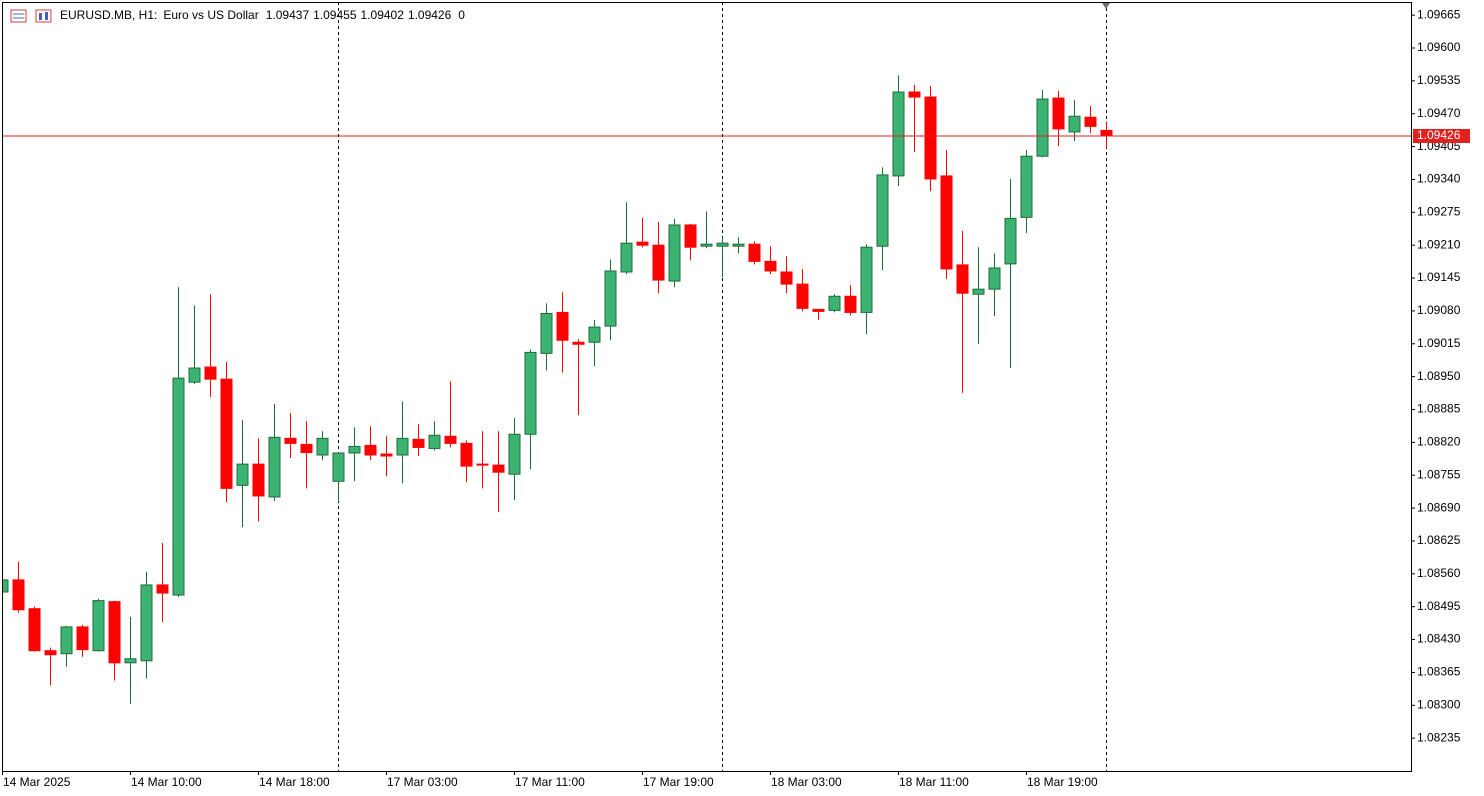 The image size is (1484, 796). I want to click on symbol: EURUSD.MB, H1:, so click(108, 15).